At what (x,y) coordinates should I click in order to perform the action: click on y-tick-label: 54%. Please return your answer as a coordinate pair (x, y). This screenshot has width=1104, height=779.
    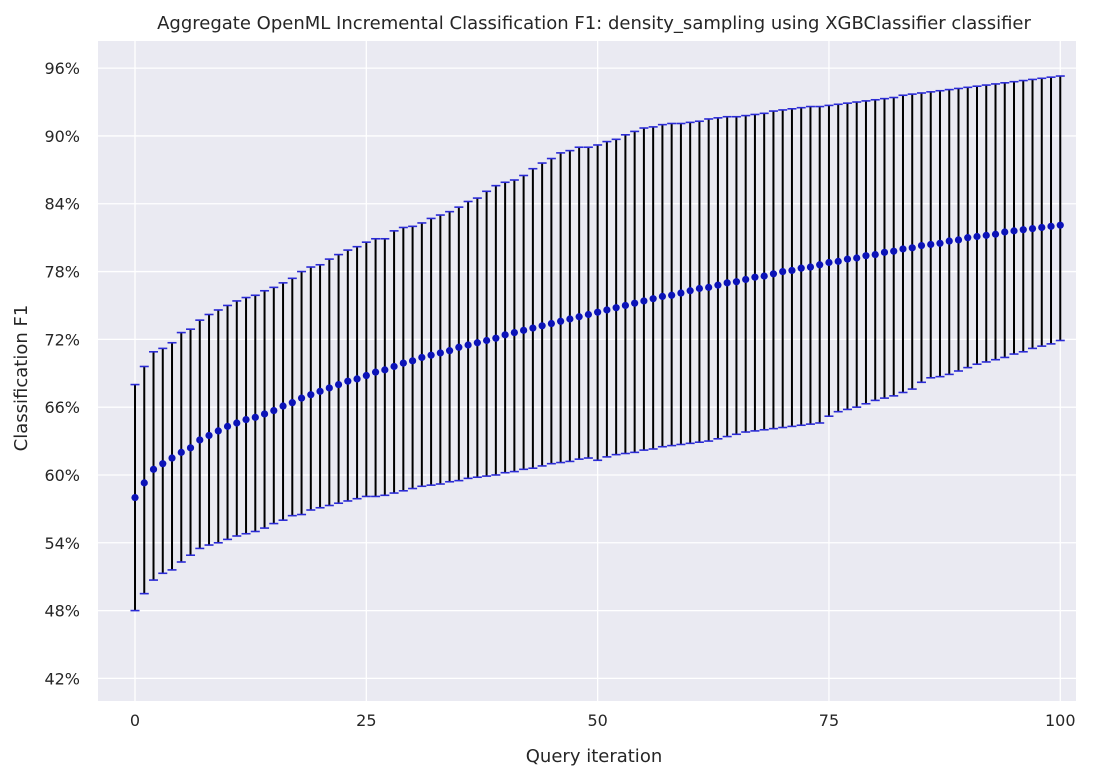
    Looking at the image, I should click on (62, 543).